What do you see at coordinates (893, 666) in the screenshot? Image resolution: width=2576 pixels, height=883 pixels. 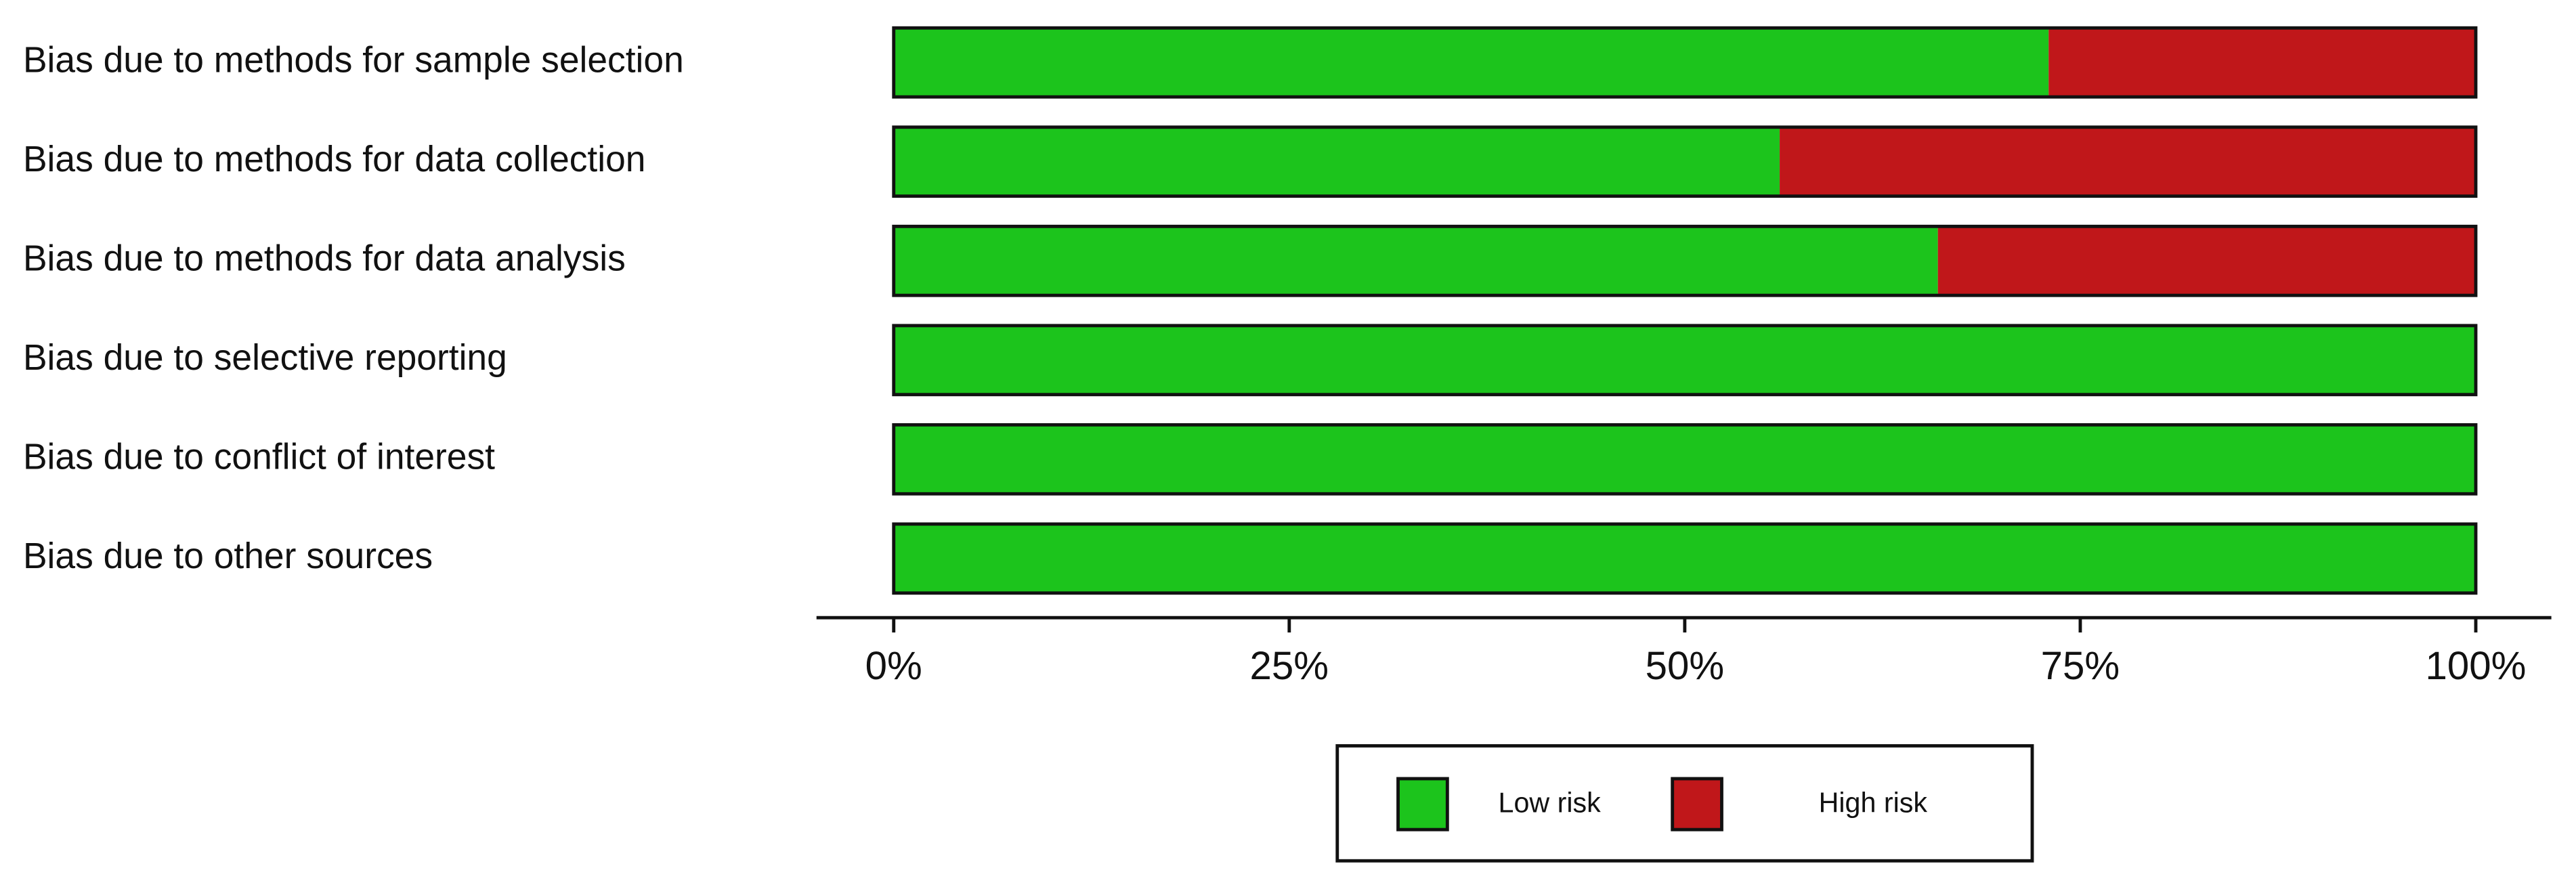 I see `x-tick-label: 0%` at bounding box center [893, 666].